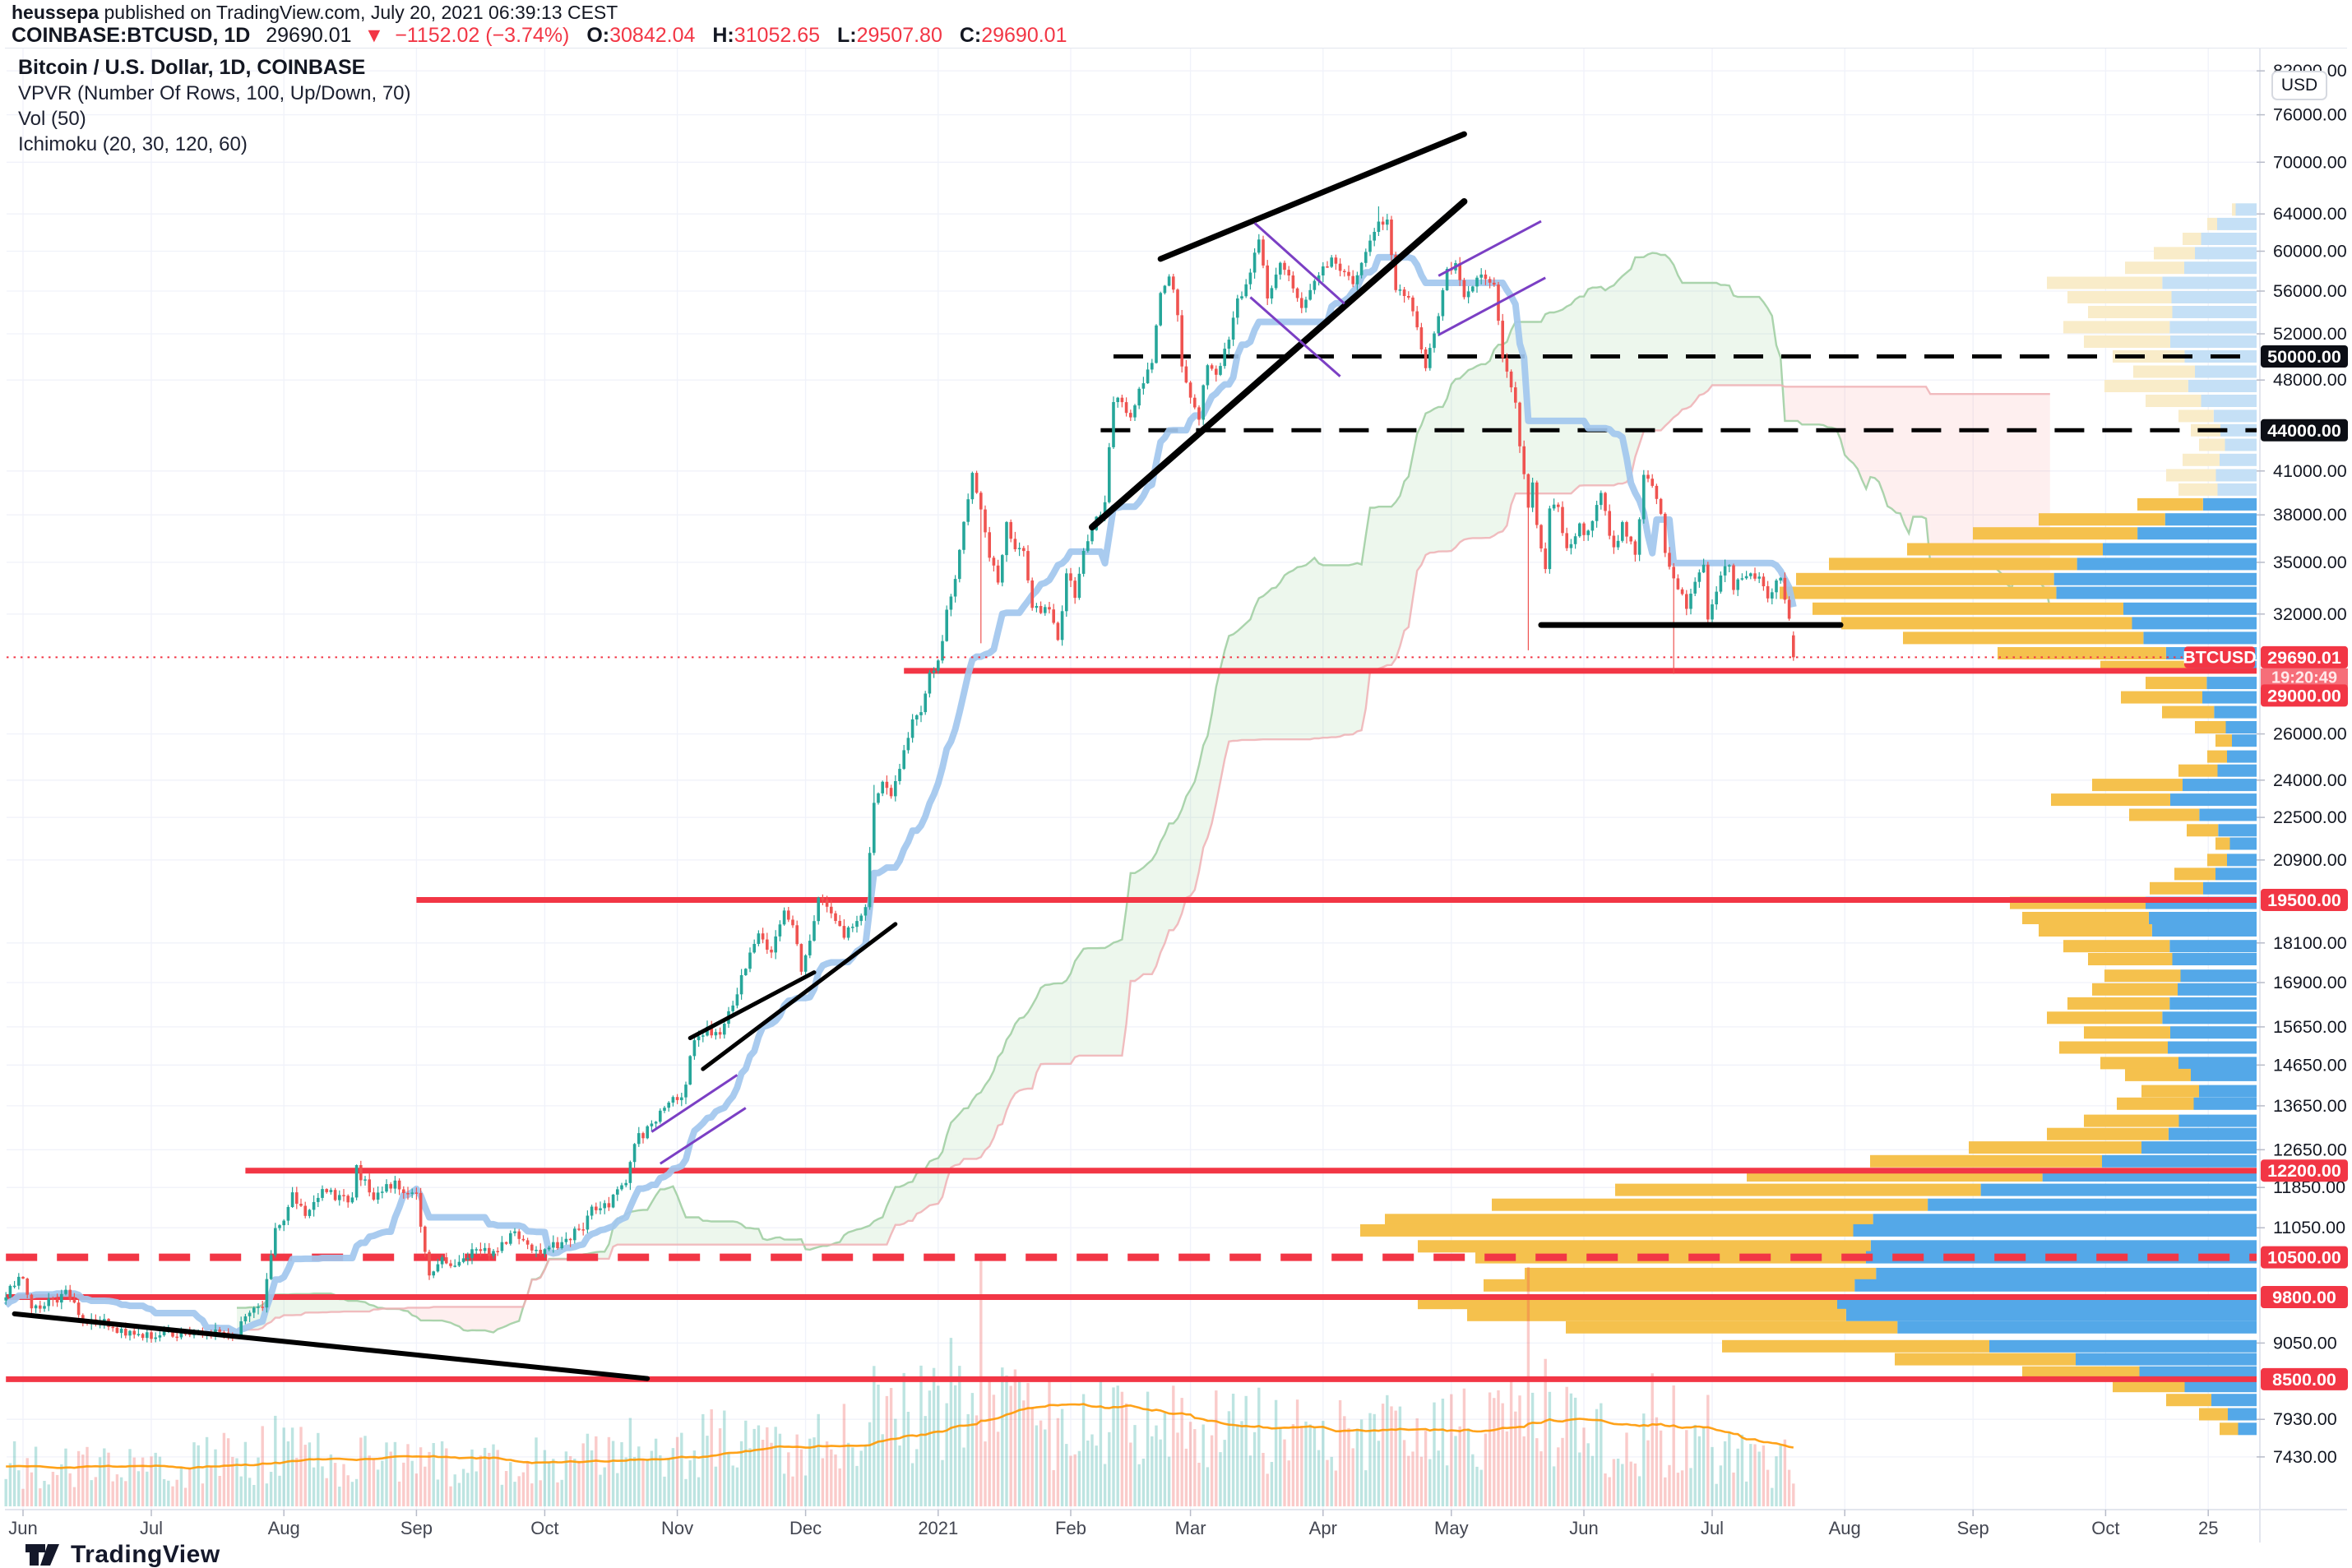 The height and width of the screenshot is (1568, 2352). I want to click on svg-text: Apr, so click(1323, 1528).